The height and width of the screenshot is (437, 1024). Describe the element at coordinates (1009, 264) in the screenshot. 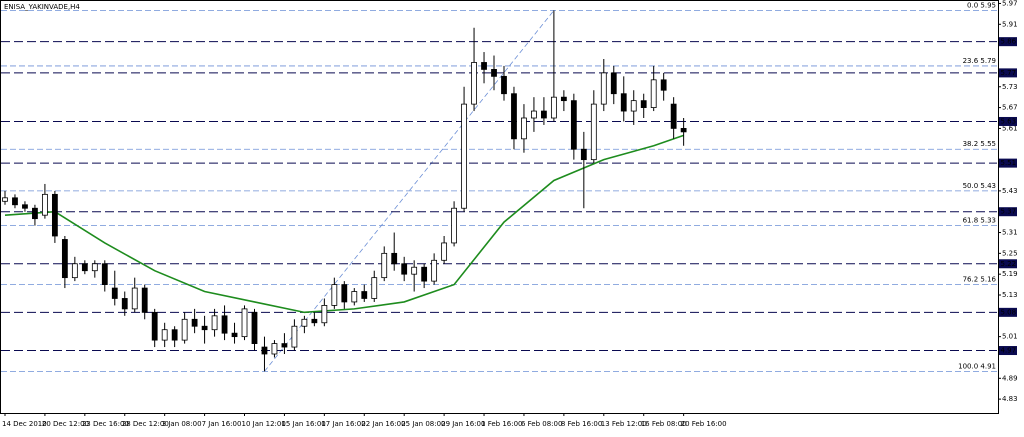

I see `level-label: 5.22` at that location.